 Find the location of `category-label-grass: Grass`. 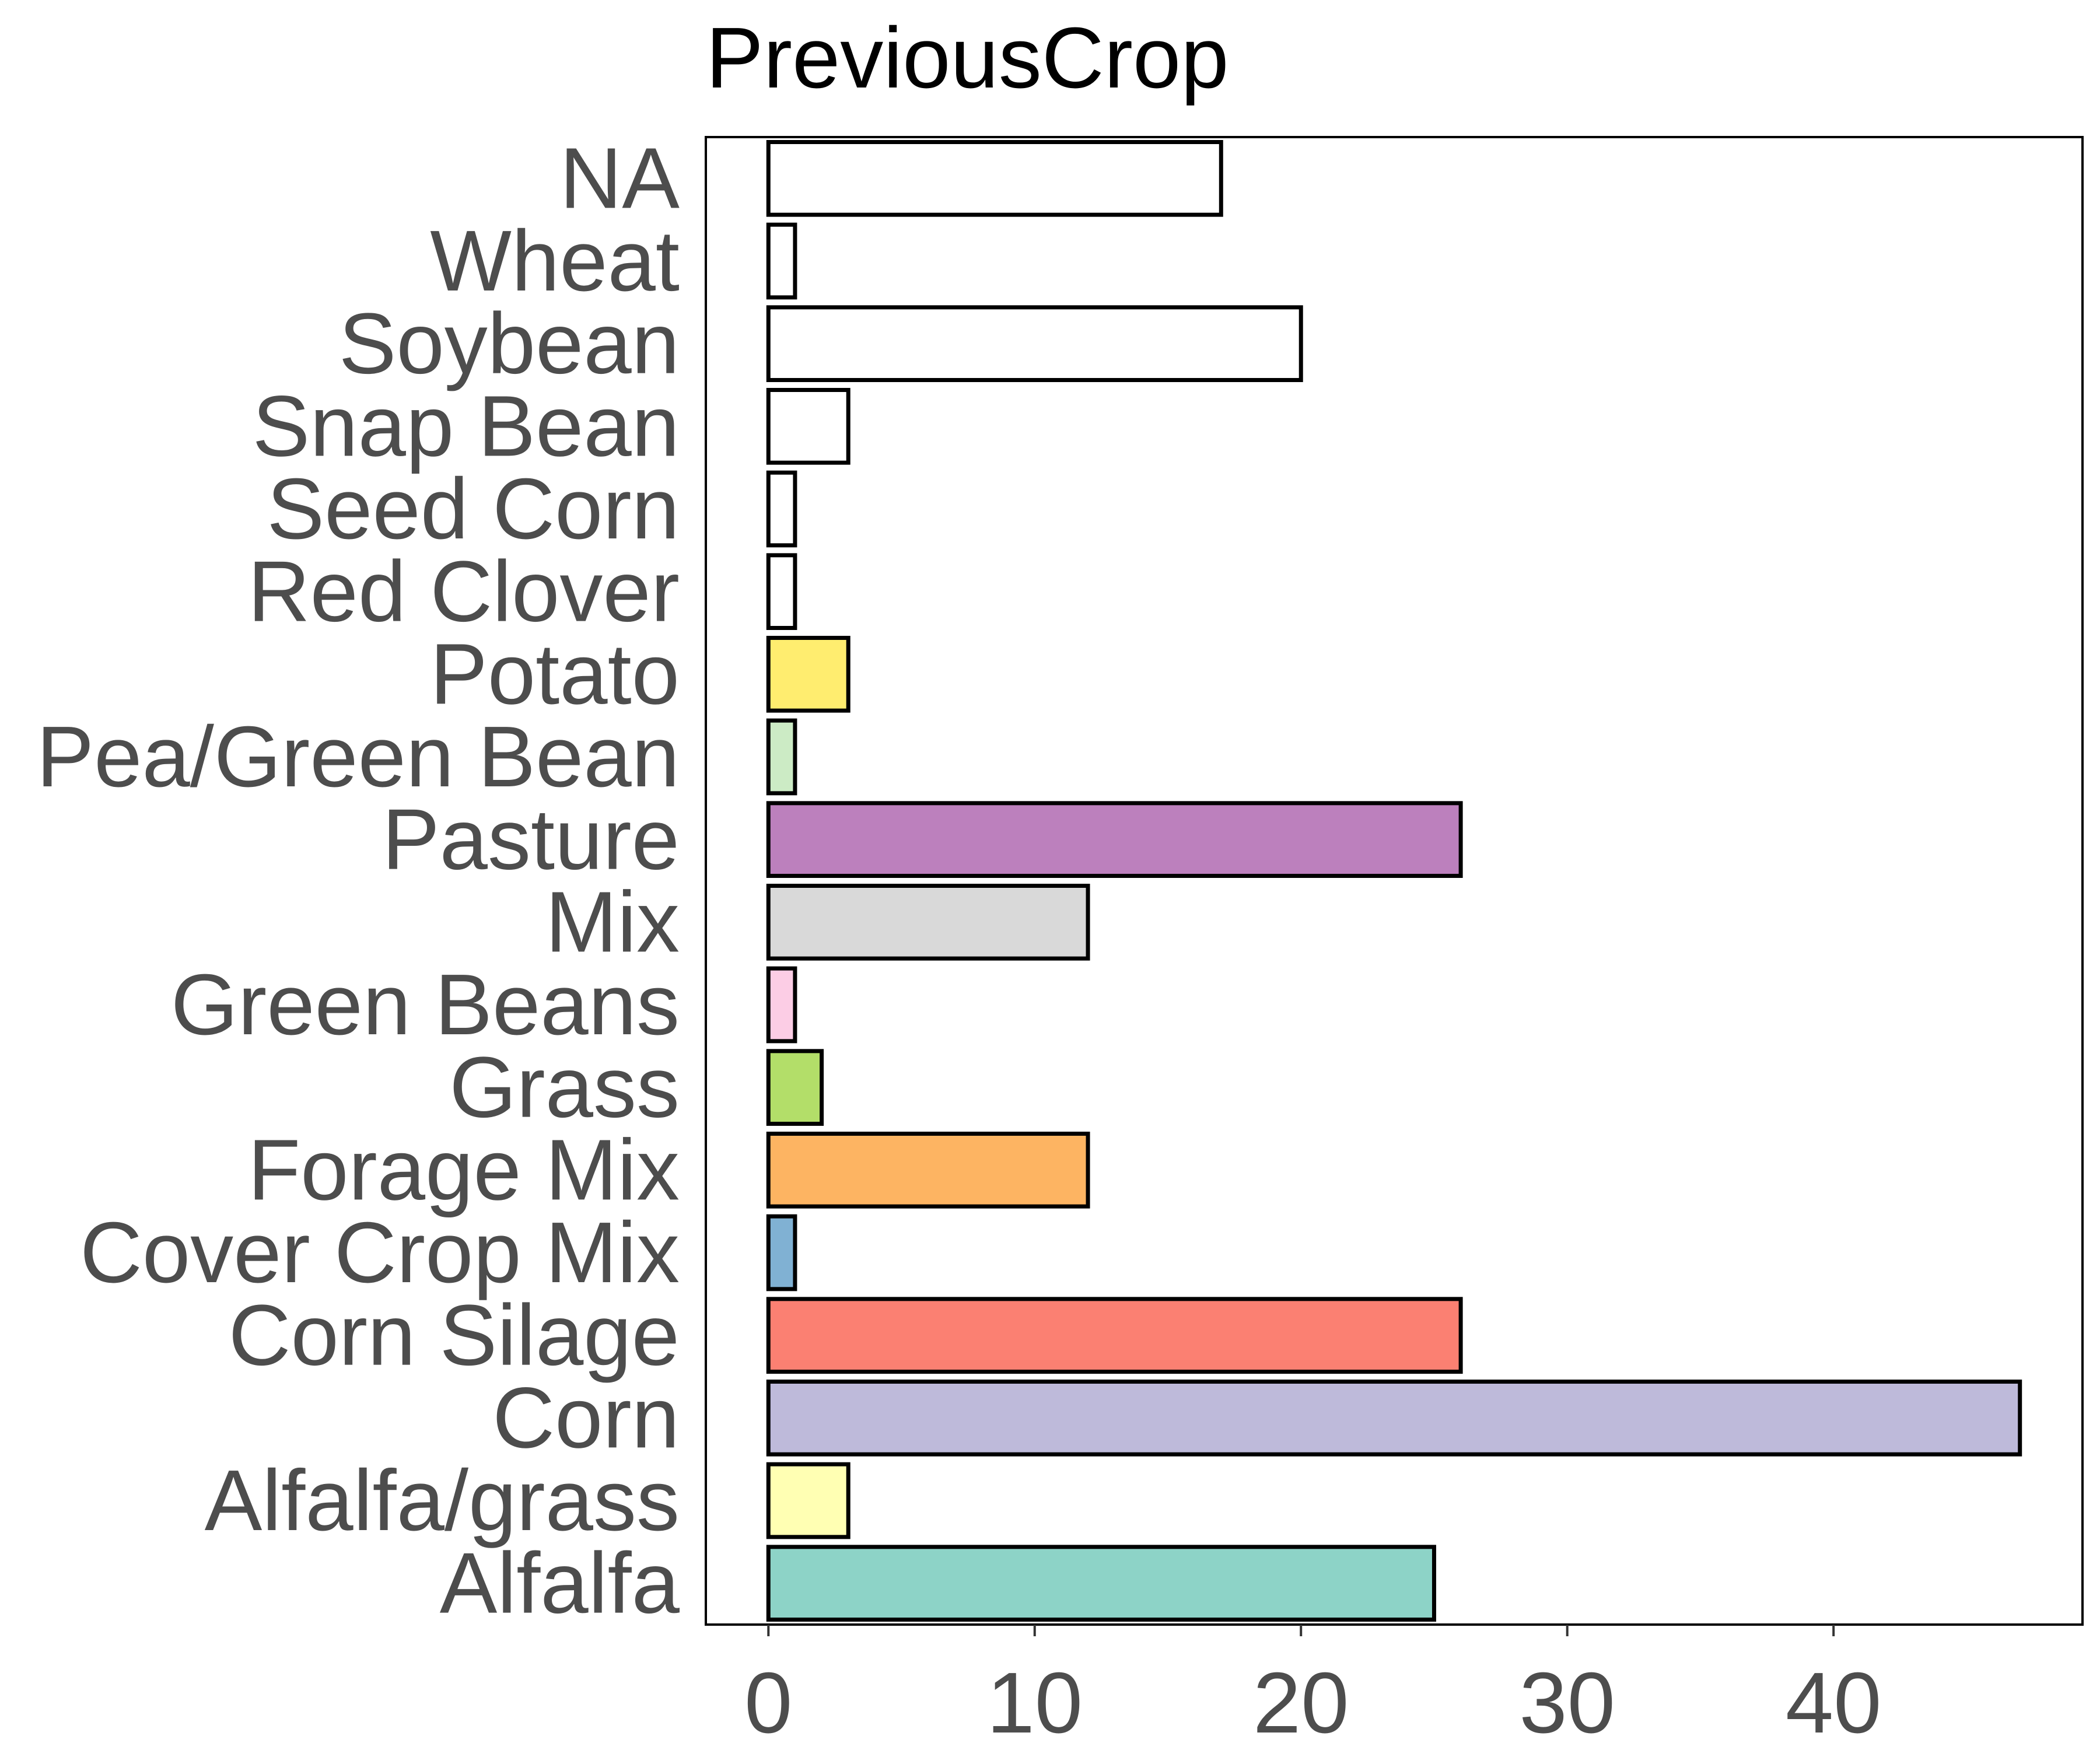

category-label-grass: Grass is located at coordinates (564, 1088).